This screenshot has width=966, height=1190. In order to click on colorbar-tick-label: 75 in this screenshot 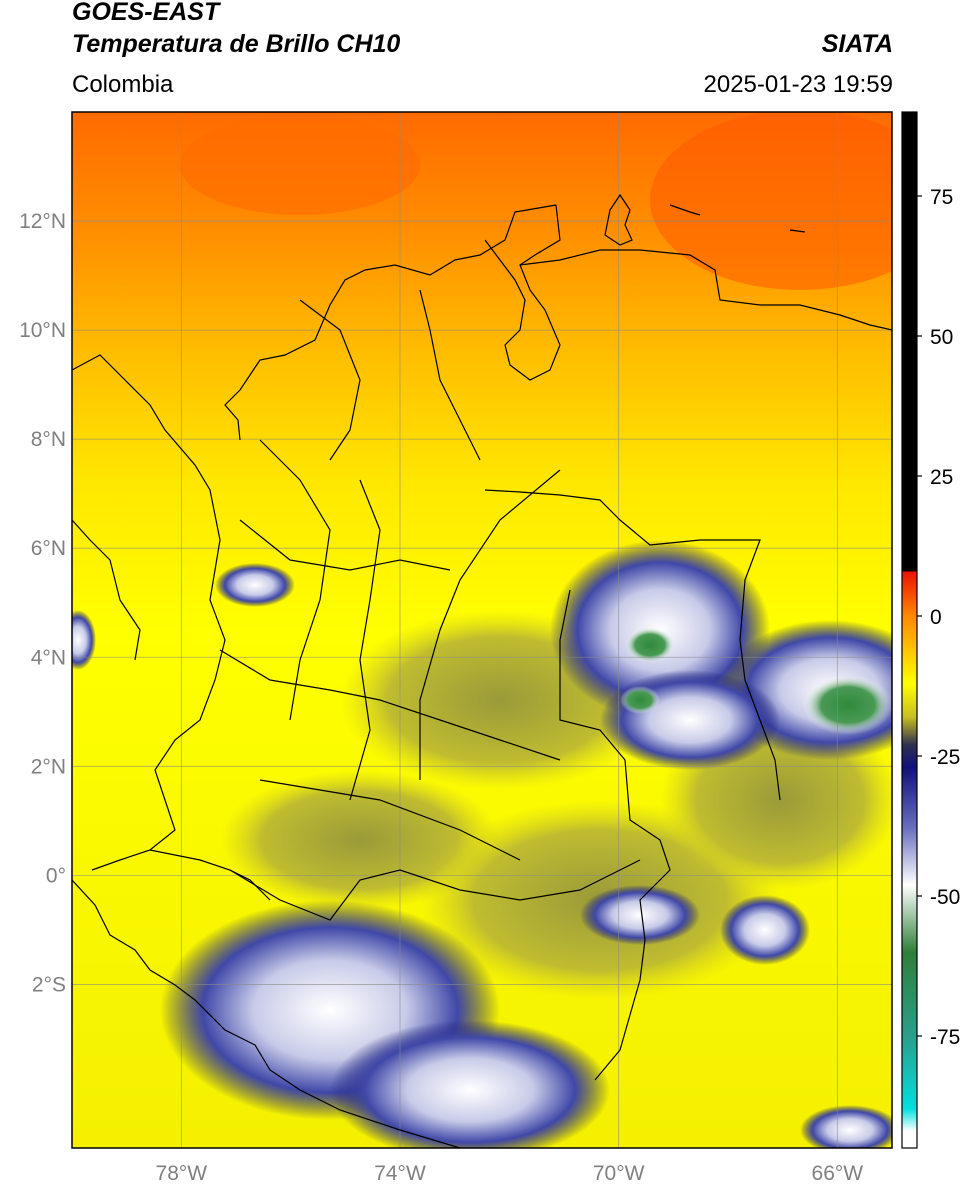, I will do `click(941, 197)`.